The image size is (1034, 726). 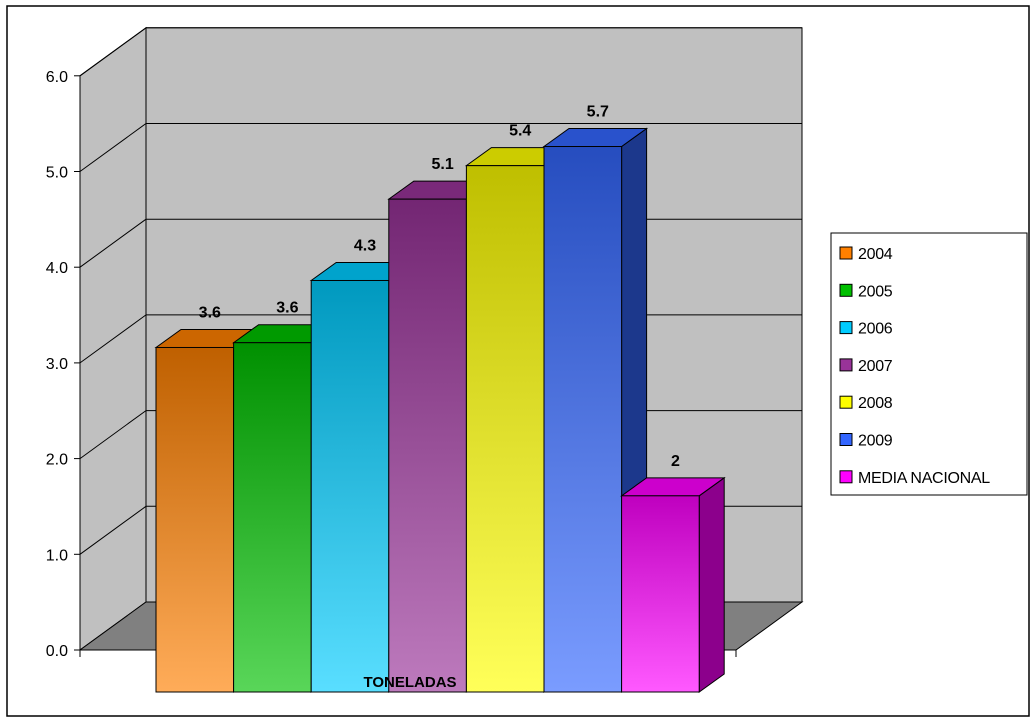 What do you see at coordinates (57, 77) in the screenshot?
I see `y-tick-label: 6.0` at bounding box center [57, 77].